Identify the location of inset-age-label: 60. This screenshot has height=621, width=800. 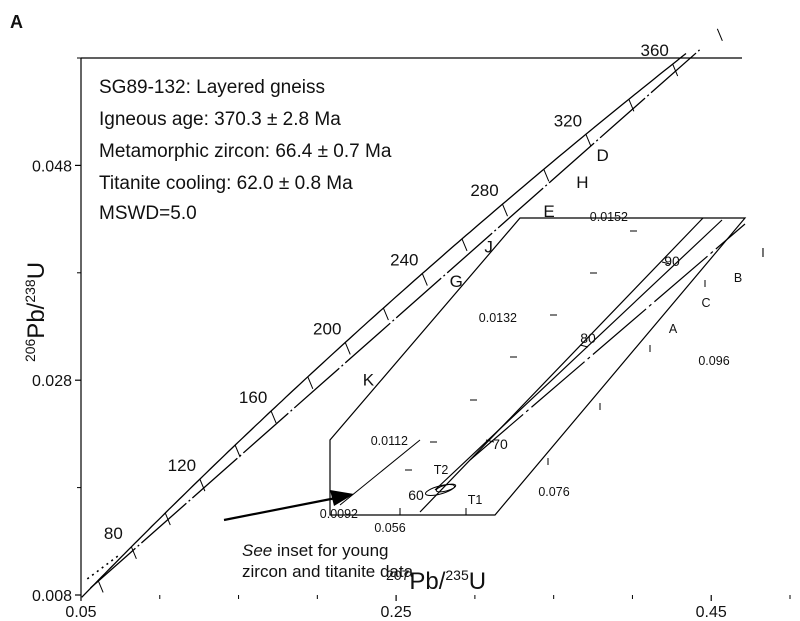
(416, 495).